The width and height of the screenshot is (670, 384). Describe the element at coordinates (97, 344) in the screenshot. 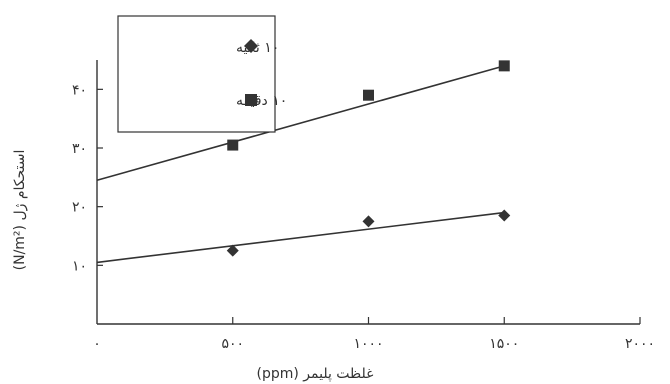

I see `x-tick-label: ۰` at that location.